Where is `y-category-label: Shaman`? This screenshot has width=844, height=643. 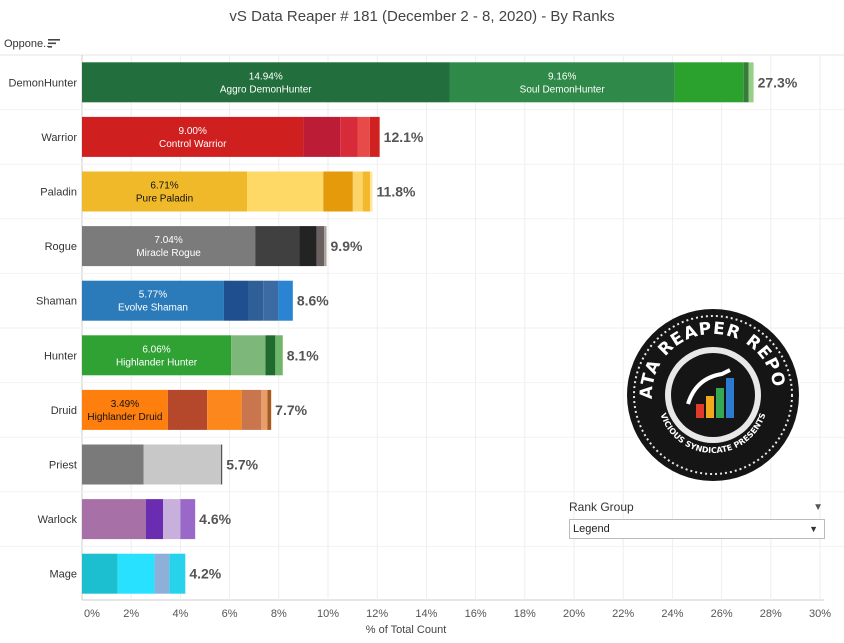
y-category-label: Shaman is located at coordinates (56, 302).